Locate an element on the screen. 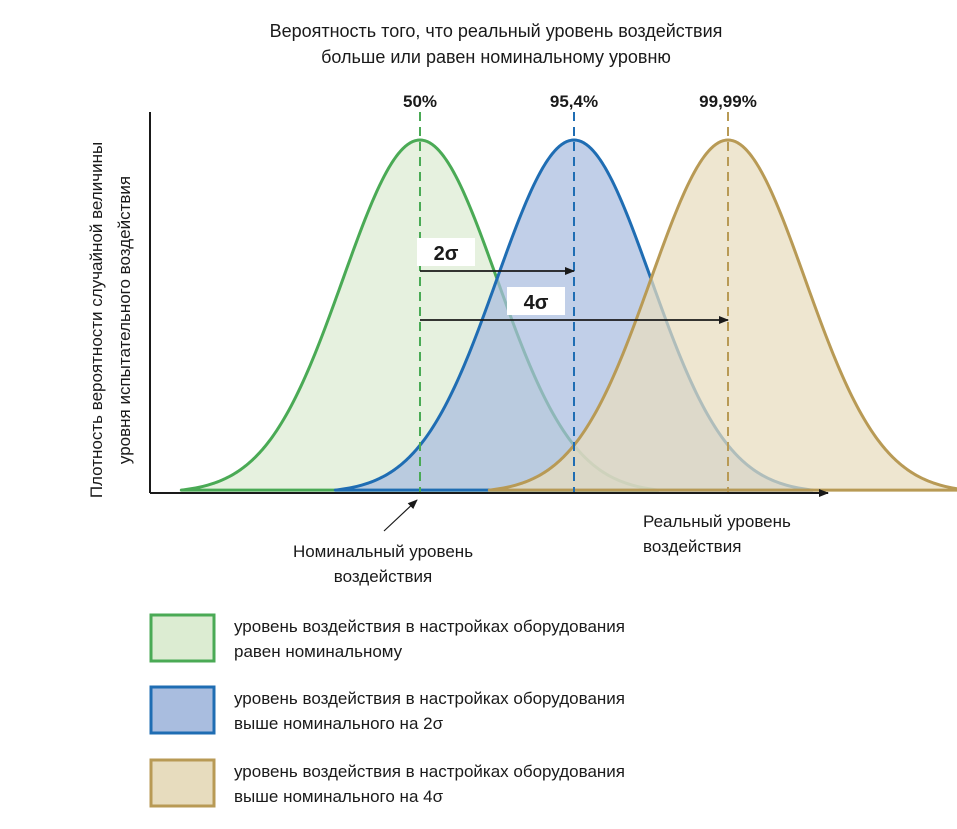  mean-guide-lines is located at coordinates (574, 302).